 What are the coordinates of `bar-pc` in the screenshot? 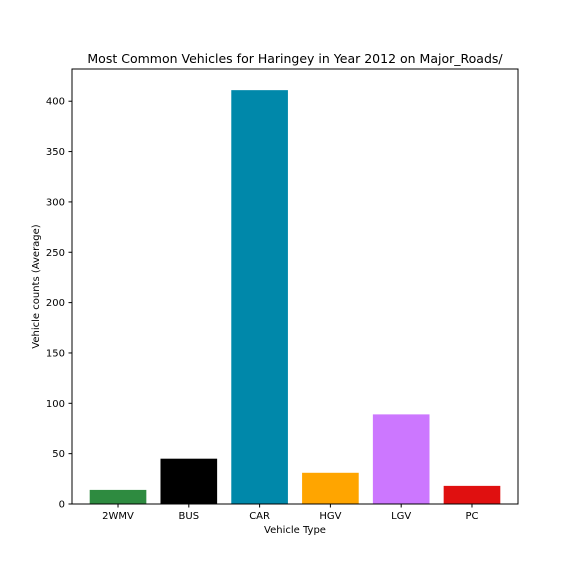 It's located at (472, 494).